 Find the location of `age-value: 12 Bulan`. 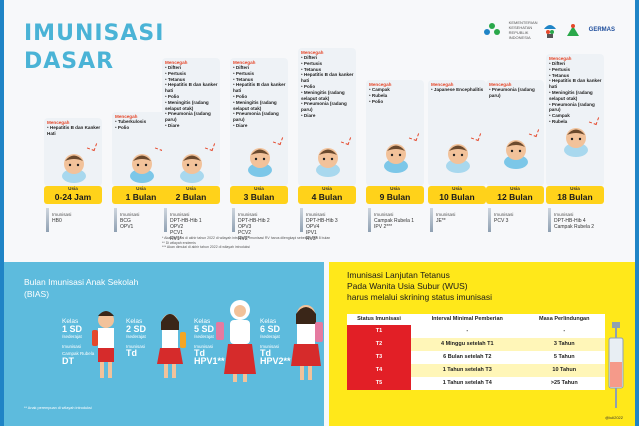

age-value: 12 Bulan is located at coordinates (515, 197).